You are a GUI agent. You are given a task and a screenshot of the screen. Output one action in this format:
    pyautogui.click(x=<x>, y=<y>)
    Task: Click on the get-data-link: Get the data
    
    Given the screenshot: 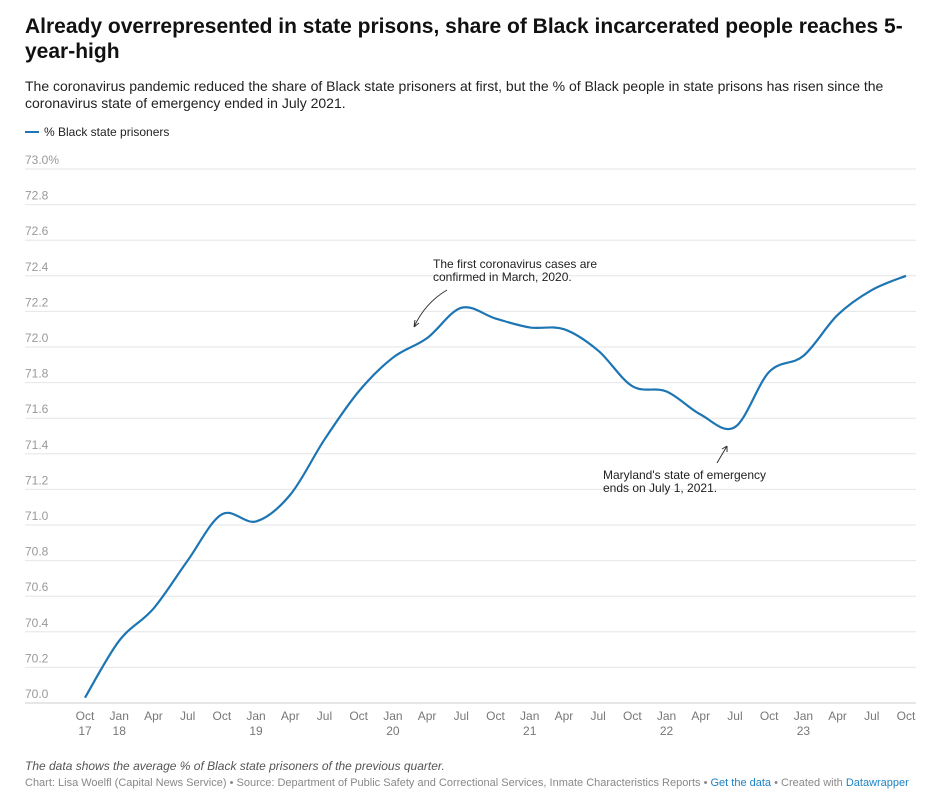 What is the action you would take?
    pyautogui.click(x=741, y=783)
    